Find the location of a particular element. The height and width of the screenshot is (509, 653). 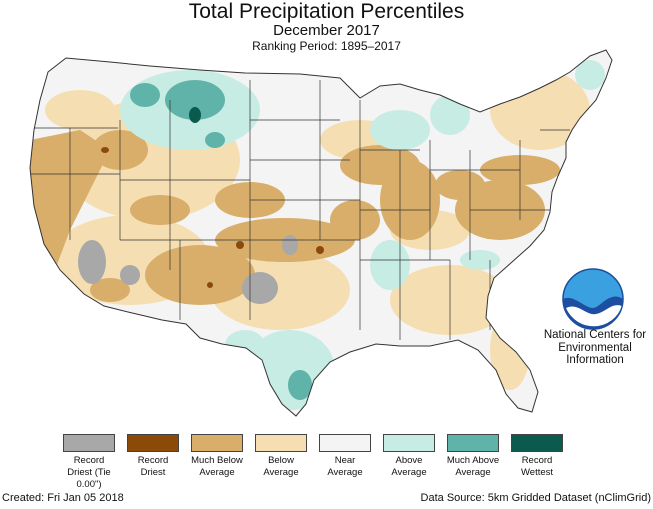

legend-label: Much Above Average is located at coordinates (473, 466).